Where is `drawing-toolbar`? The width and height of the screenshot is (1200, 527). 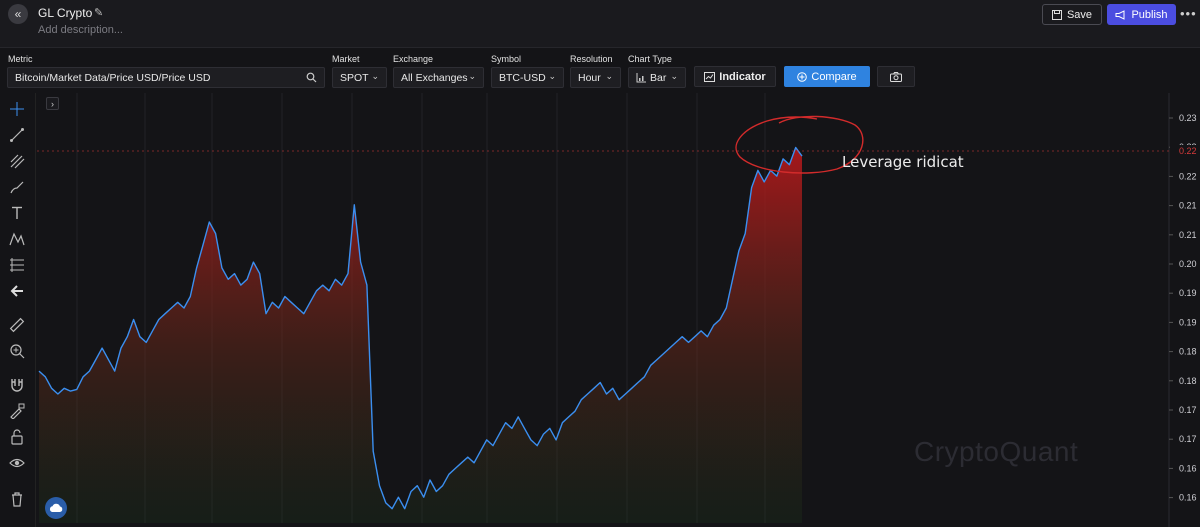 drawing-toolbar is located at coordinates (18, 310).